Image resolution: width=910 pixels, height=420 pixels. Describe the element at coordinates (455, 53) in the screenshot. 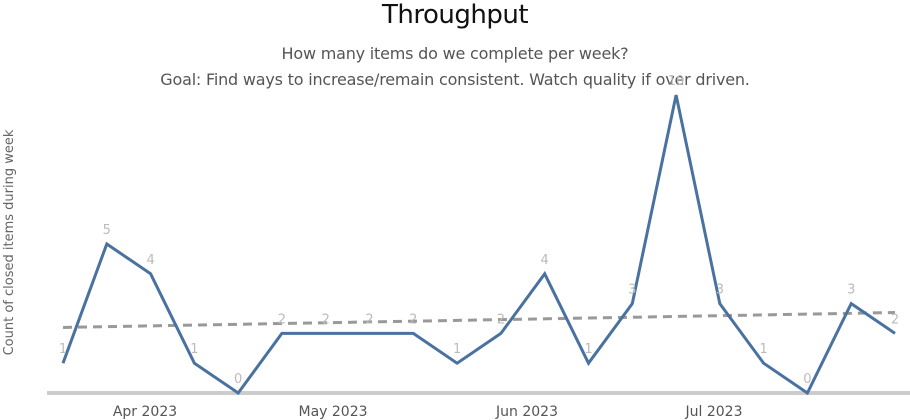

I see `chart-subtitle-question: How many items do we complete per week?` at that location.